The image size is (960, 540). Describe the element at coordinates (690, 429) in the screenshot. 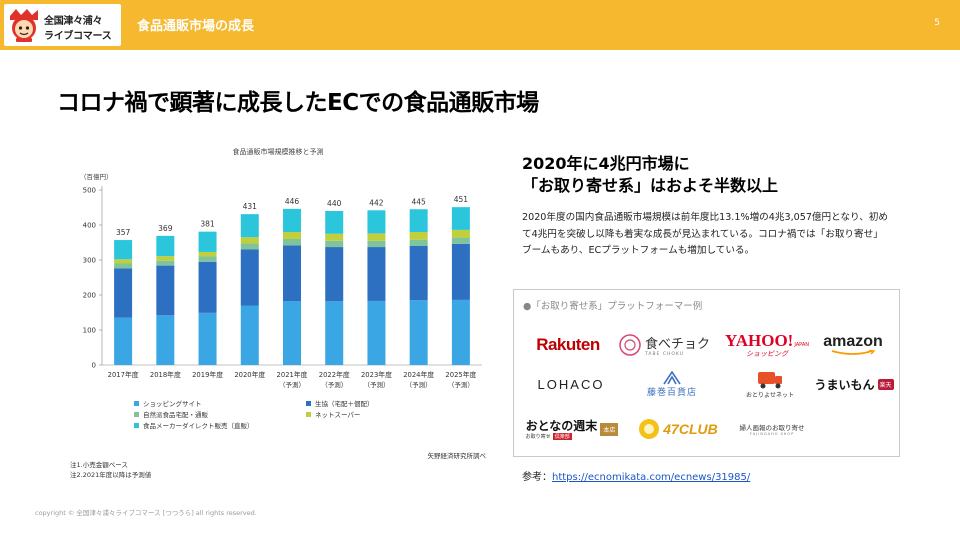

I see `47club-name: 47CLUB` at that location.